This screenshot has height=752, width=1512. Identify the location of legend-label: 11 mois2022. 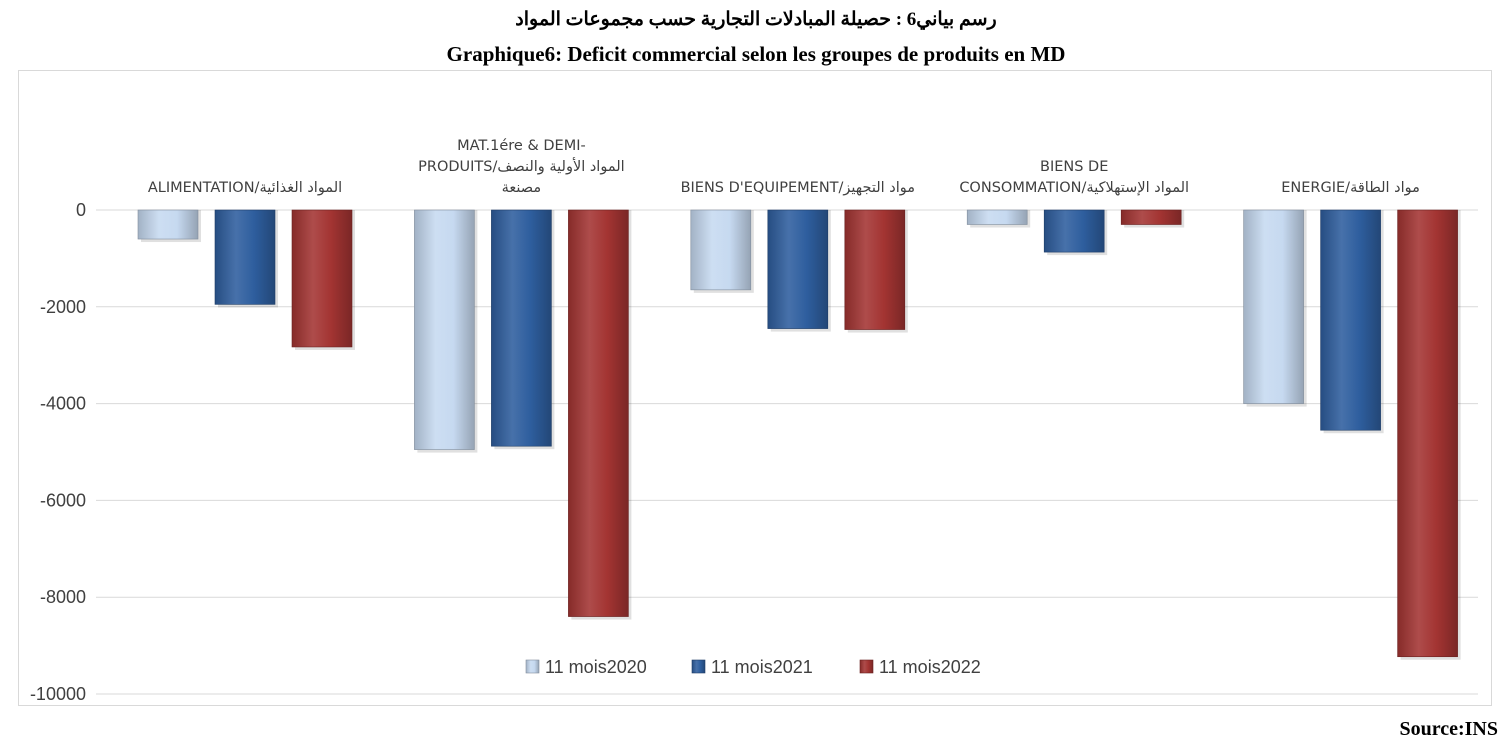
(930, 667).